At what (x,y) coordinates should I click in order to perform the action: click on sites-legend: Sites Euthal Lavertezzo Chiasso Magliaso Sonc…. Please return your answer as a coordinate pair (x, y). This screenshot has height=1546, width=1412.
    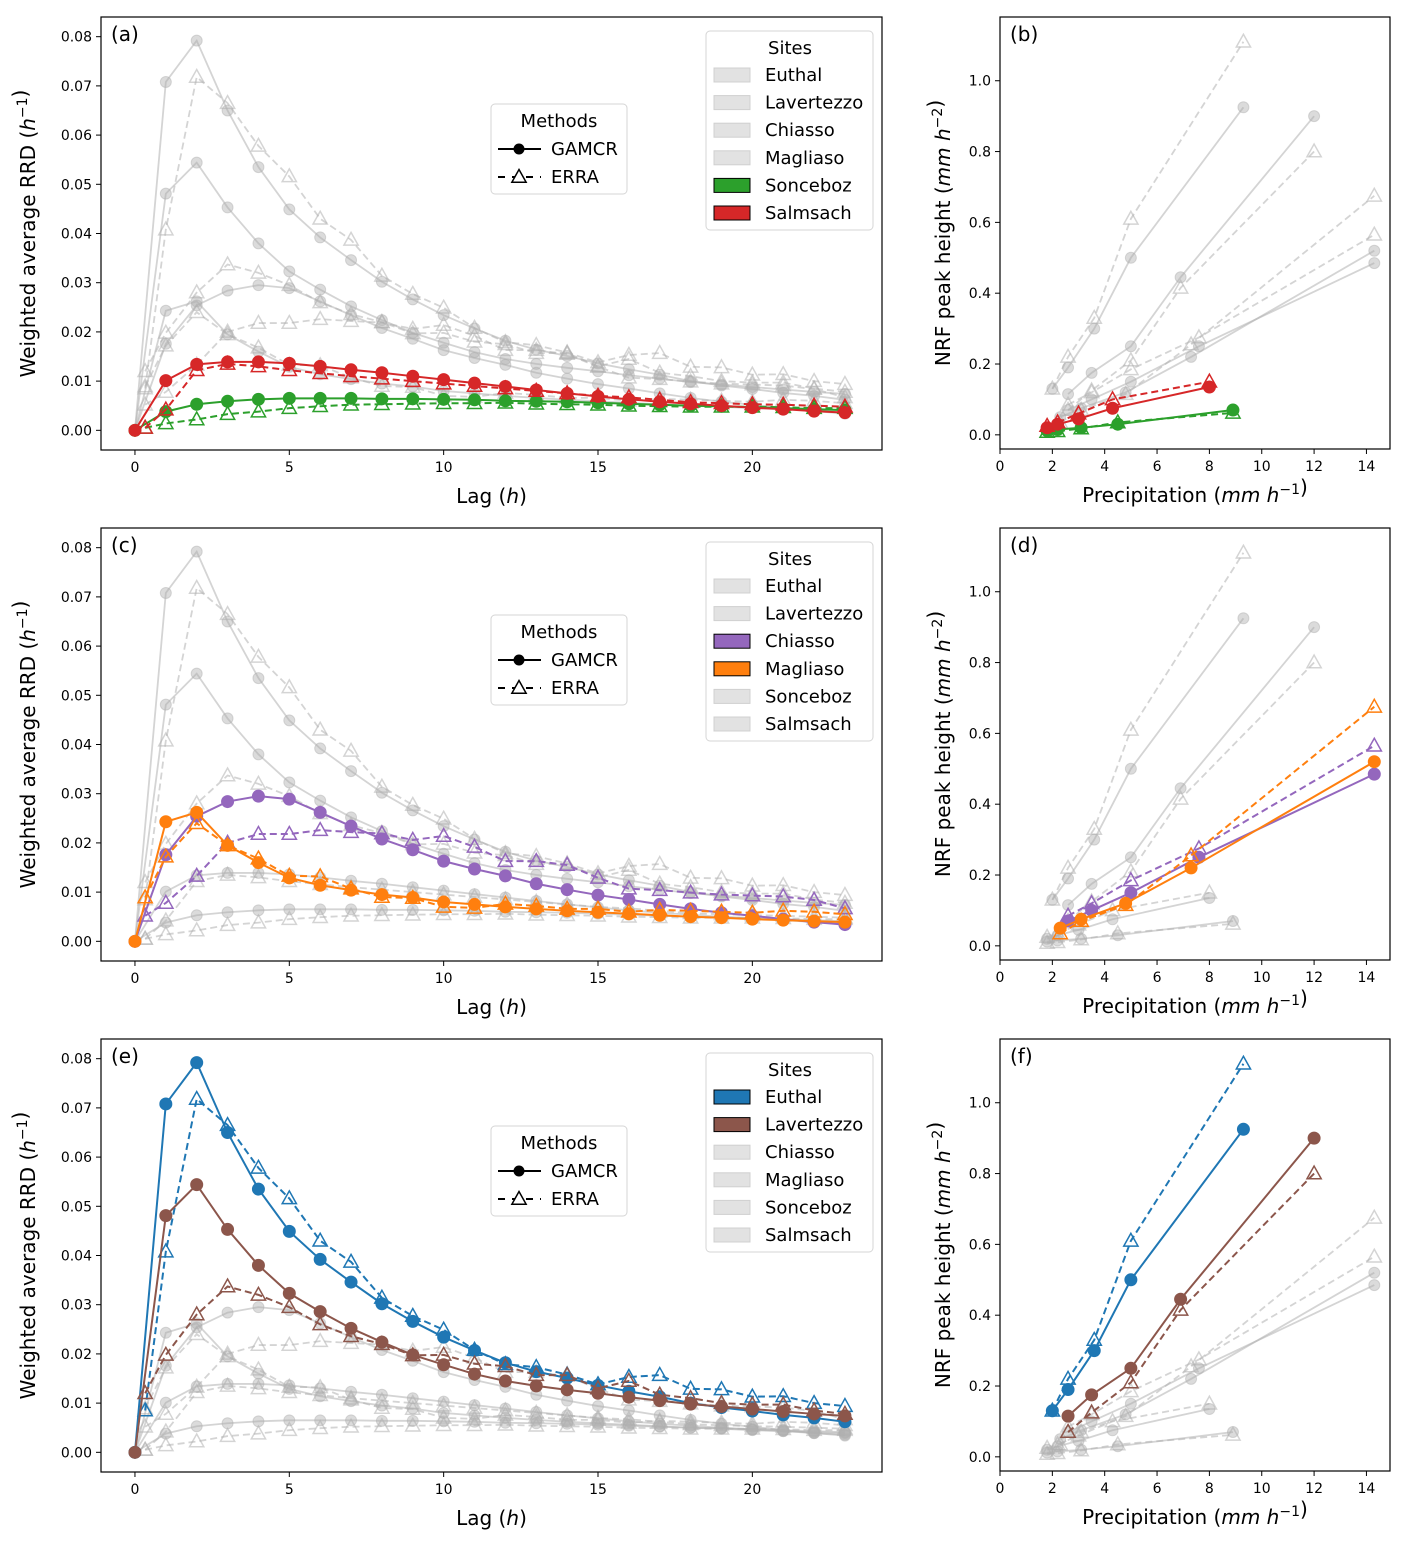
    Looking at the image, I should click on (789, 641).